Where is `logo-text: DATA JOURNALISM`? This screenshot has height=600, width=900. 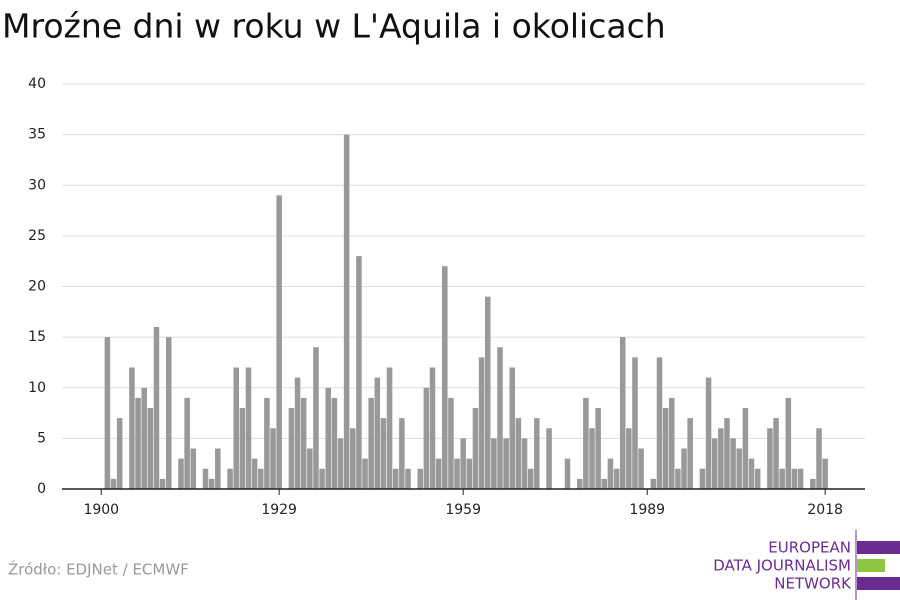
logo-text: DATA JOURNALISM is located at coordinates (782, 566).